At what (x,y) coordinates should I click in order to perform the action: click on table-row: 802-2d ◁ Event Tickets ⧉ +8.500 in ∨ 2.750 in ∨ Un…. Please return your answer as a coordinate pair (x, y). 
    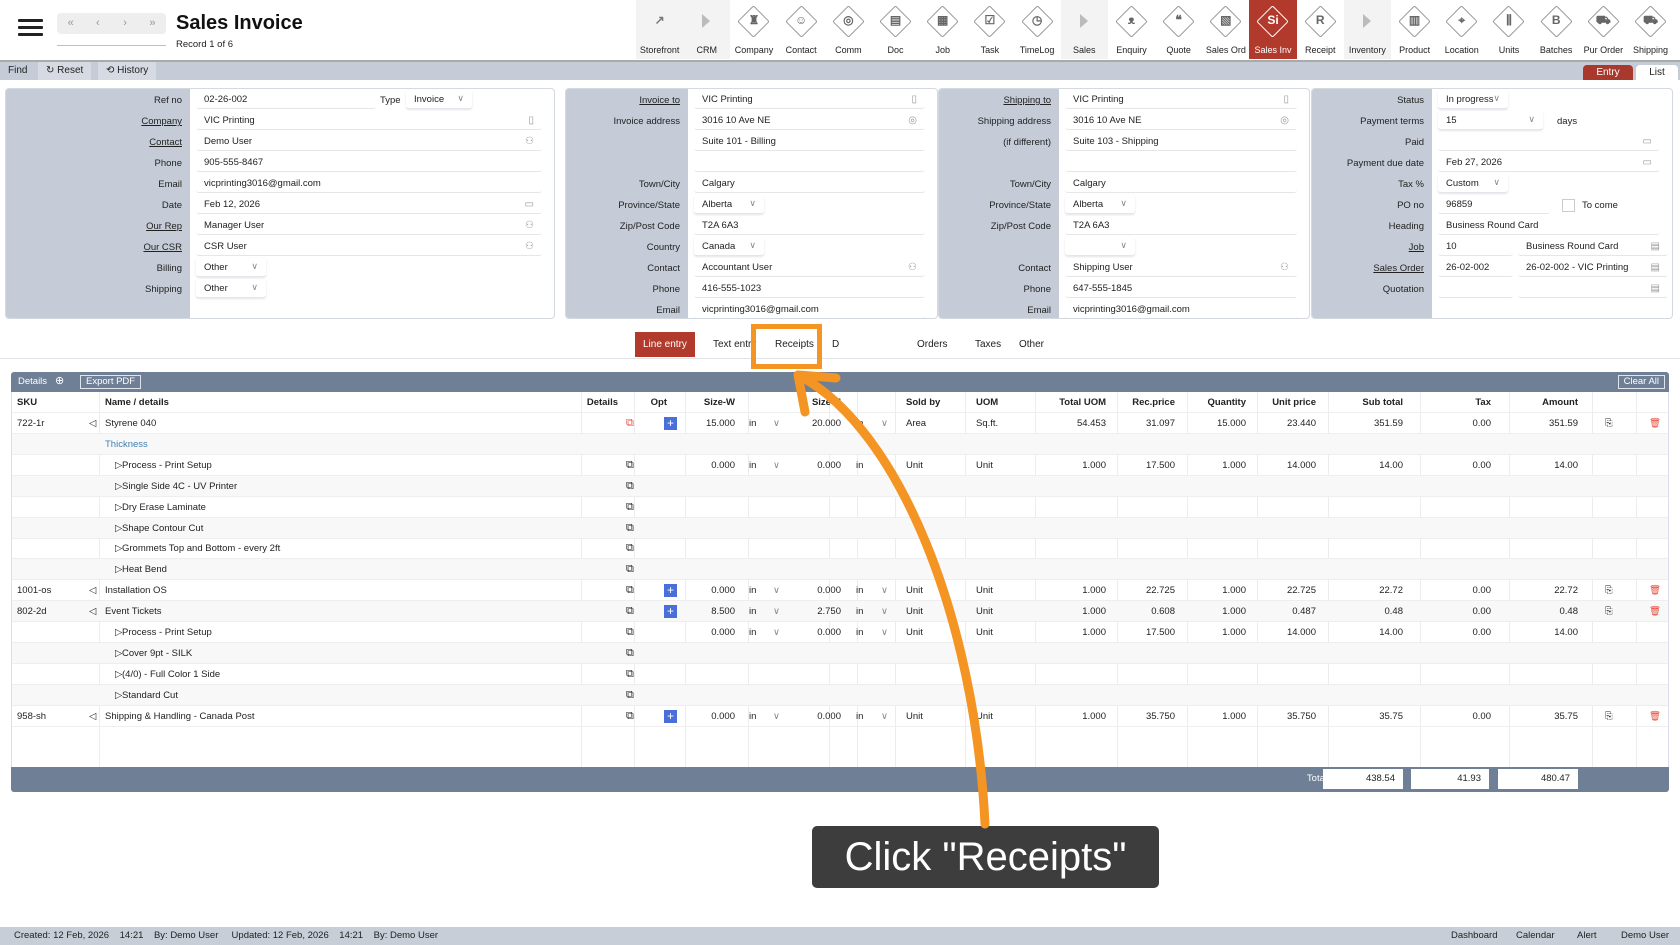
    Looking at the image, I should click on (840, 612).